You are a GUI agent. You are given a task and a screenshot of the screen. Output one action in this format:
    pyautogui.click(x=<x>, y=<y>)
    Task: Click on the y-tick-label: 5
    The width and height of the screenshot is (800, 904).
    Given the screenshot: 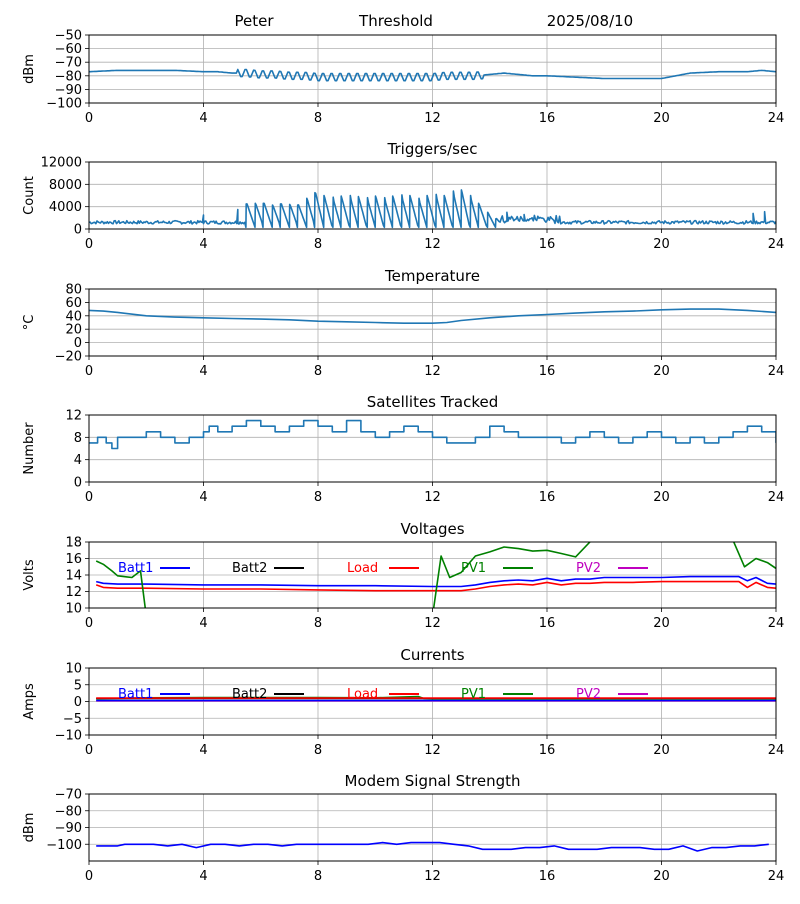 What is the action you would take?
    pyautogui.click(x=78, y=685)
    